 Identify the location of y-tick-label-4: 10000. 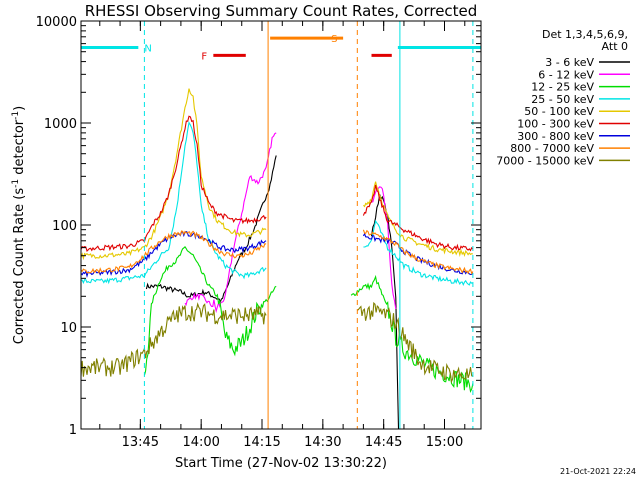
(56, 22).